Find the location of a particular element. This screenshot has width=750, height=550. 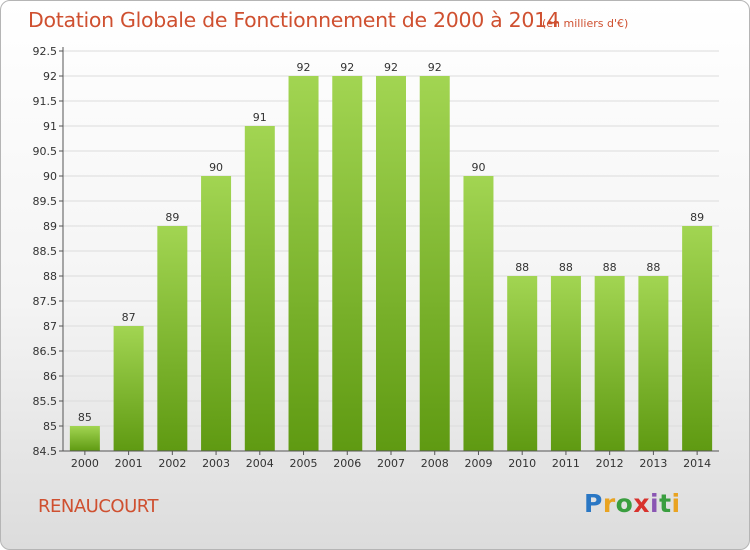

x-tick-label: 2004 is located at coordinates (260, 463).